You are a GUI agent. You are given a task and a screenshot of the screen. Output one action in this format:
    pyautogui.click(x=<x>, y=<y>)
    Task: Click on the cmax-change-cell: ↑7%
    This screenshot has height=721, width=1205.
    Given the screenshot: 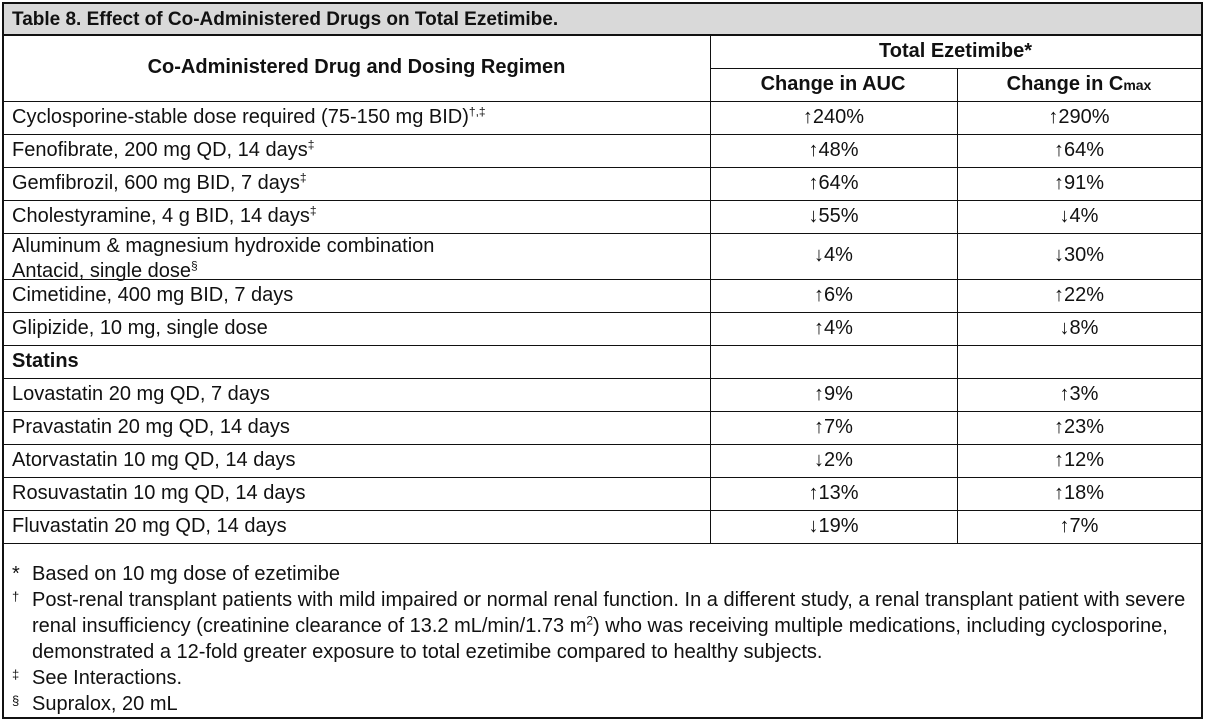 What is the action you would take?
    pyautogui.click(x=1079, y=526)
    